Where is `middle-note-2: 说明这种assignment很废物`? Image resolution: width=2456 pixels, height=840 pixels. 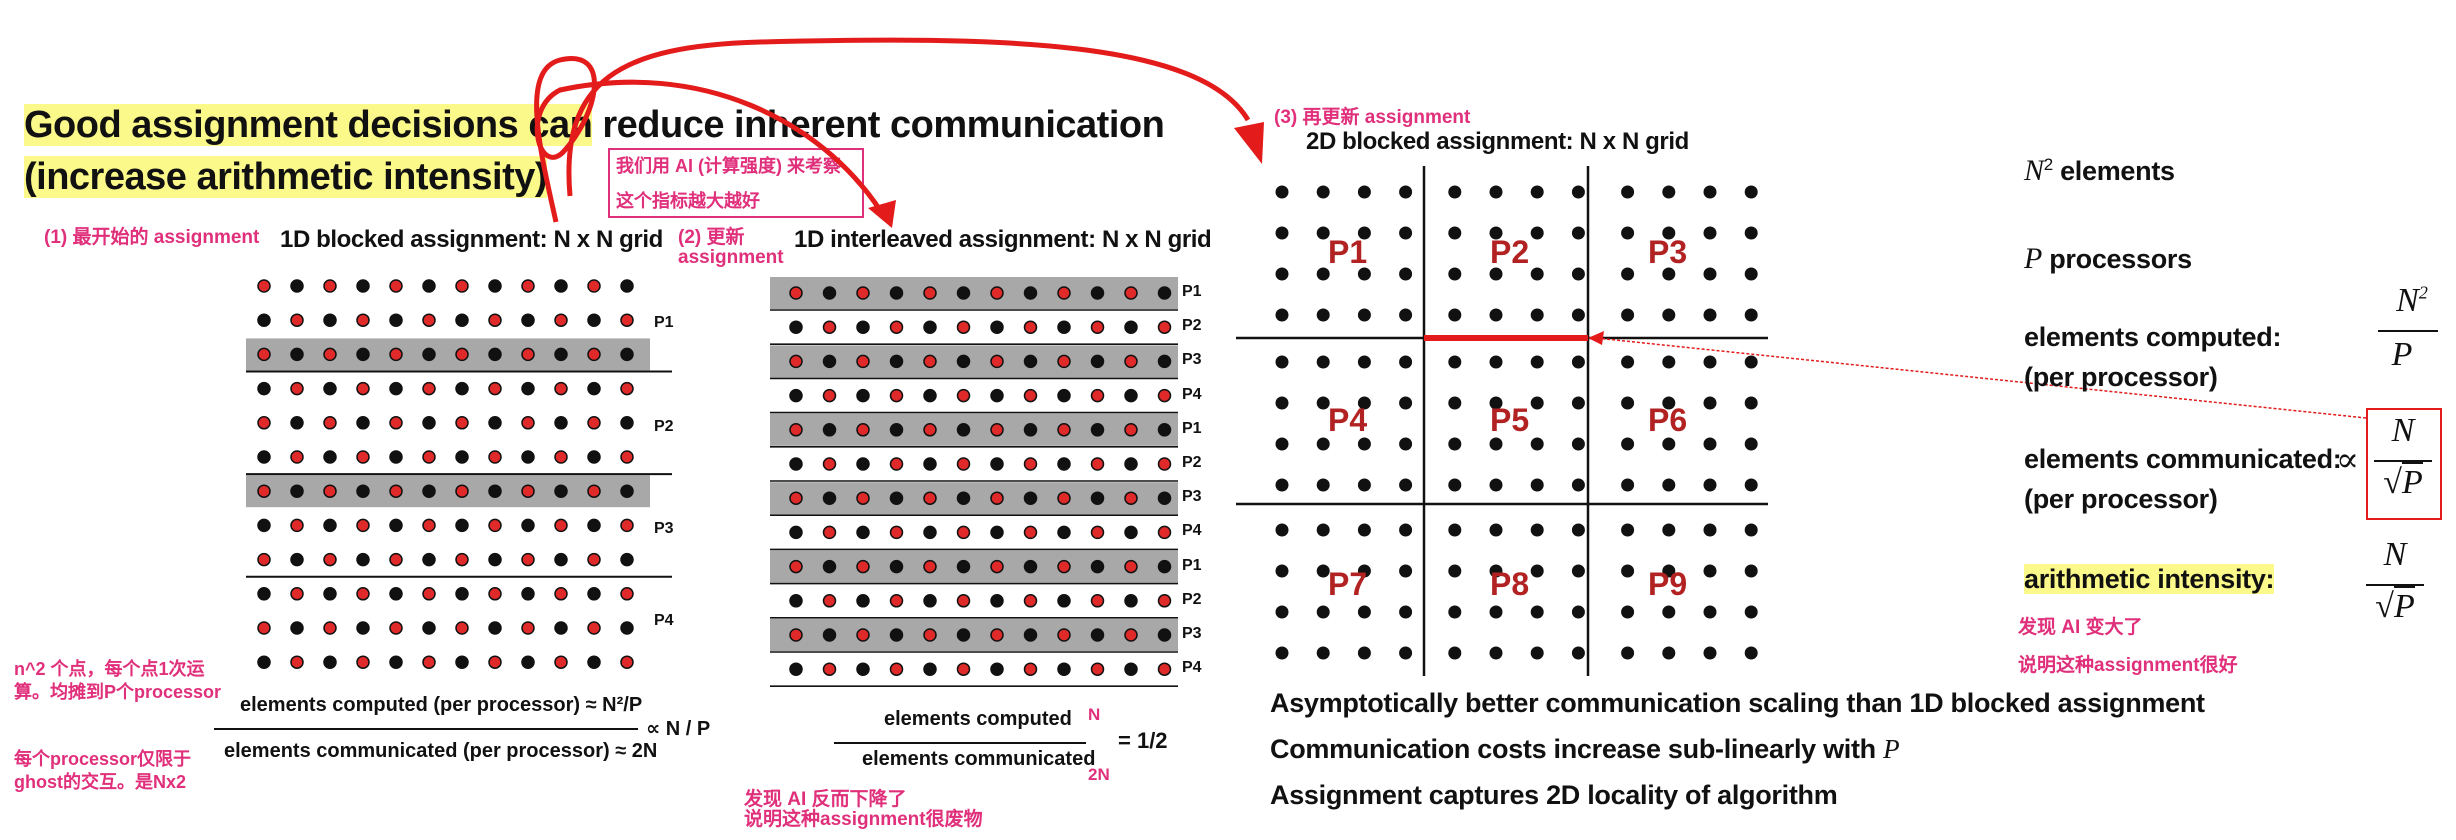 middle-note-2: 说明这种assignment很废物 is located at coordinates (863, 819).